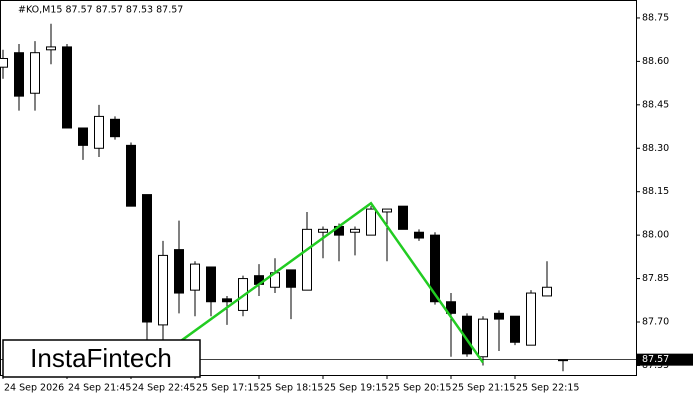 This screenshot has width=700, height=404. Describe the element at coordinates (99, 388) in the screenshot. I see `x-tick-label: 24 Sep 21:45` at that location.